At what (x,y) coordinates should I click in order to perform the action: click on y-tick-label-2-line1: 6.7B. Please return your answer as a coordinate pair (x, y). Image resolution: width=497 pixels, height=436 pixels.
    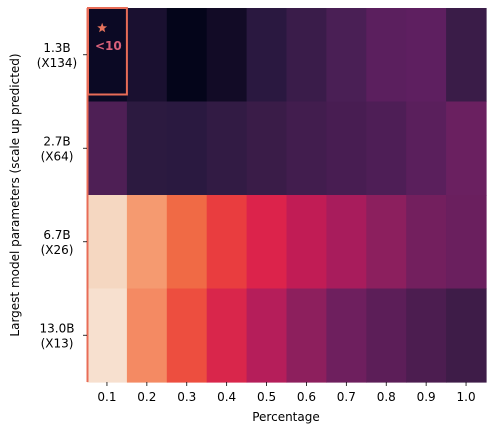
    Looking at the image, I should click on (56, 235).